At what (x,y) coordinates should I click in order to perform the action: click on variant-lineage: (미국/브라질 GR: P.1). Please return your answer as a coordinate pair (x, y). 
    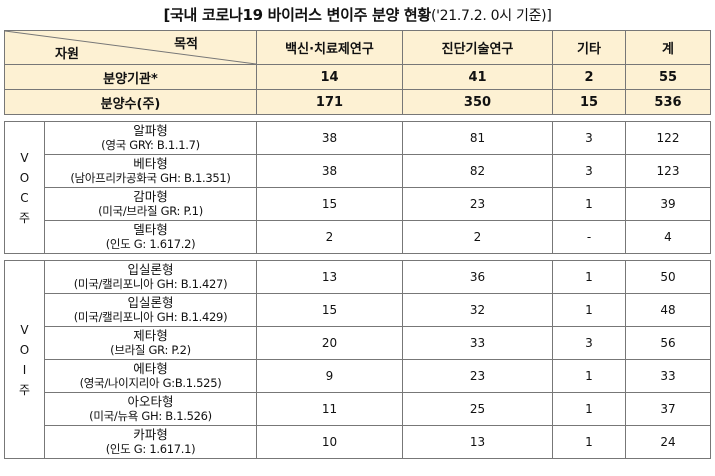
    Looking at the image, I should click on (150, 211).